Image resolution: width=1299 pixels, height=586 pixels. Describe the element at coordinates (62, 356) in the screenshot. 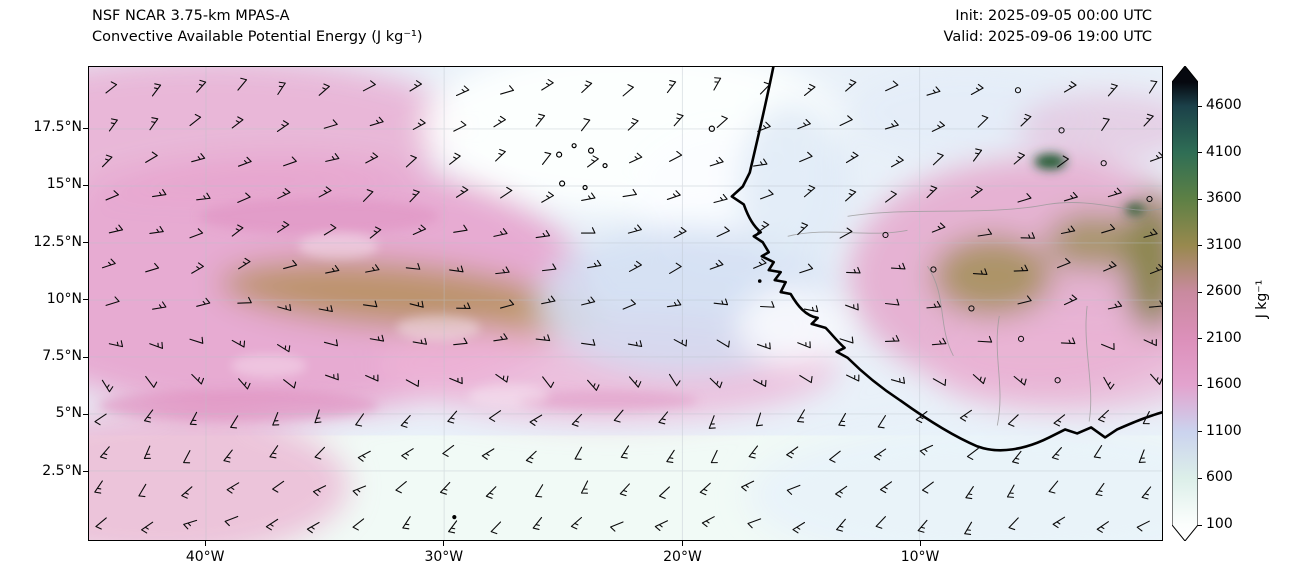

I see `y-tick-label: 7.5°N` at that location.